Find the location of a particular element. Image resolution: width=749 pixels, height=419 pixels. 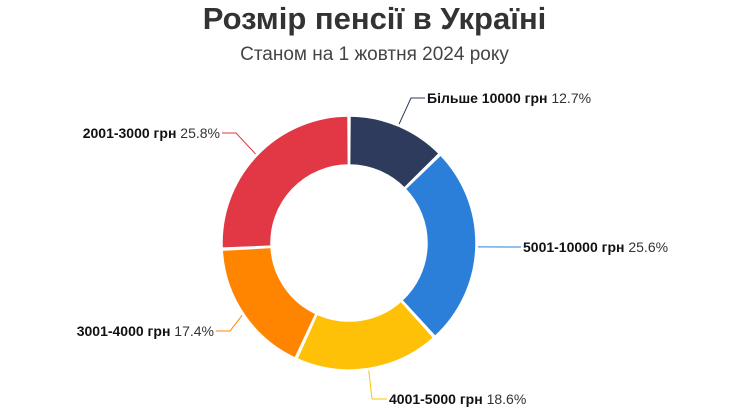

slice-label: 4001-5000 грн 18.6% is located at coordinates (457, 399).